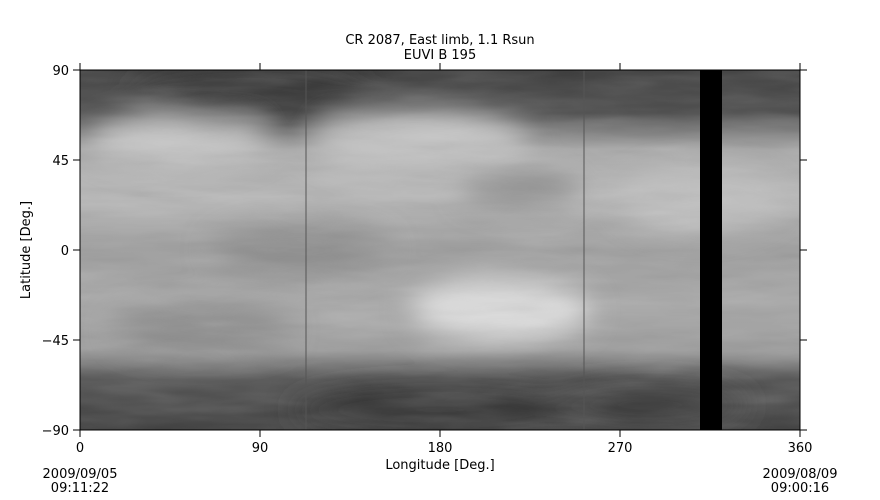 The height and width of the screenshot is (500, 880). Describe the element at coordinates (60, 71) in the screenshot. I see `y-tick-label: 90` at that location.